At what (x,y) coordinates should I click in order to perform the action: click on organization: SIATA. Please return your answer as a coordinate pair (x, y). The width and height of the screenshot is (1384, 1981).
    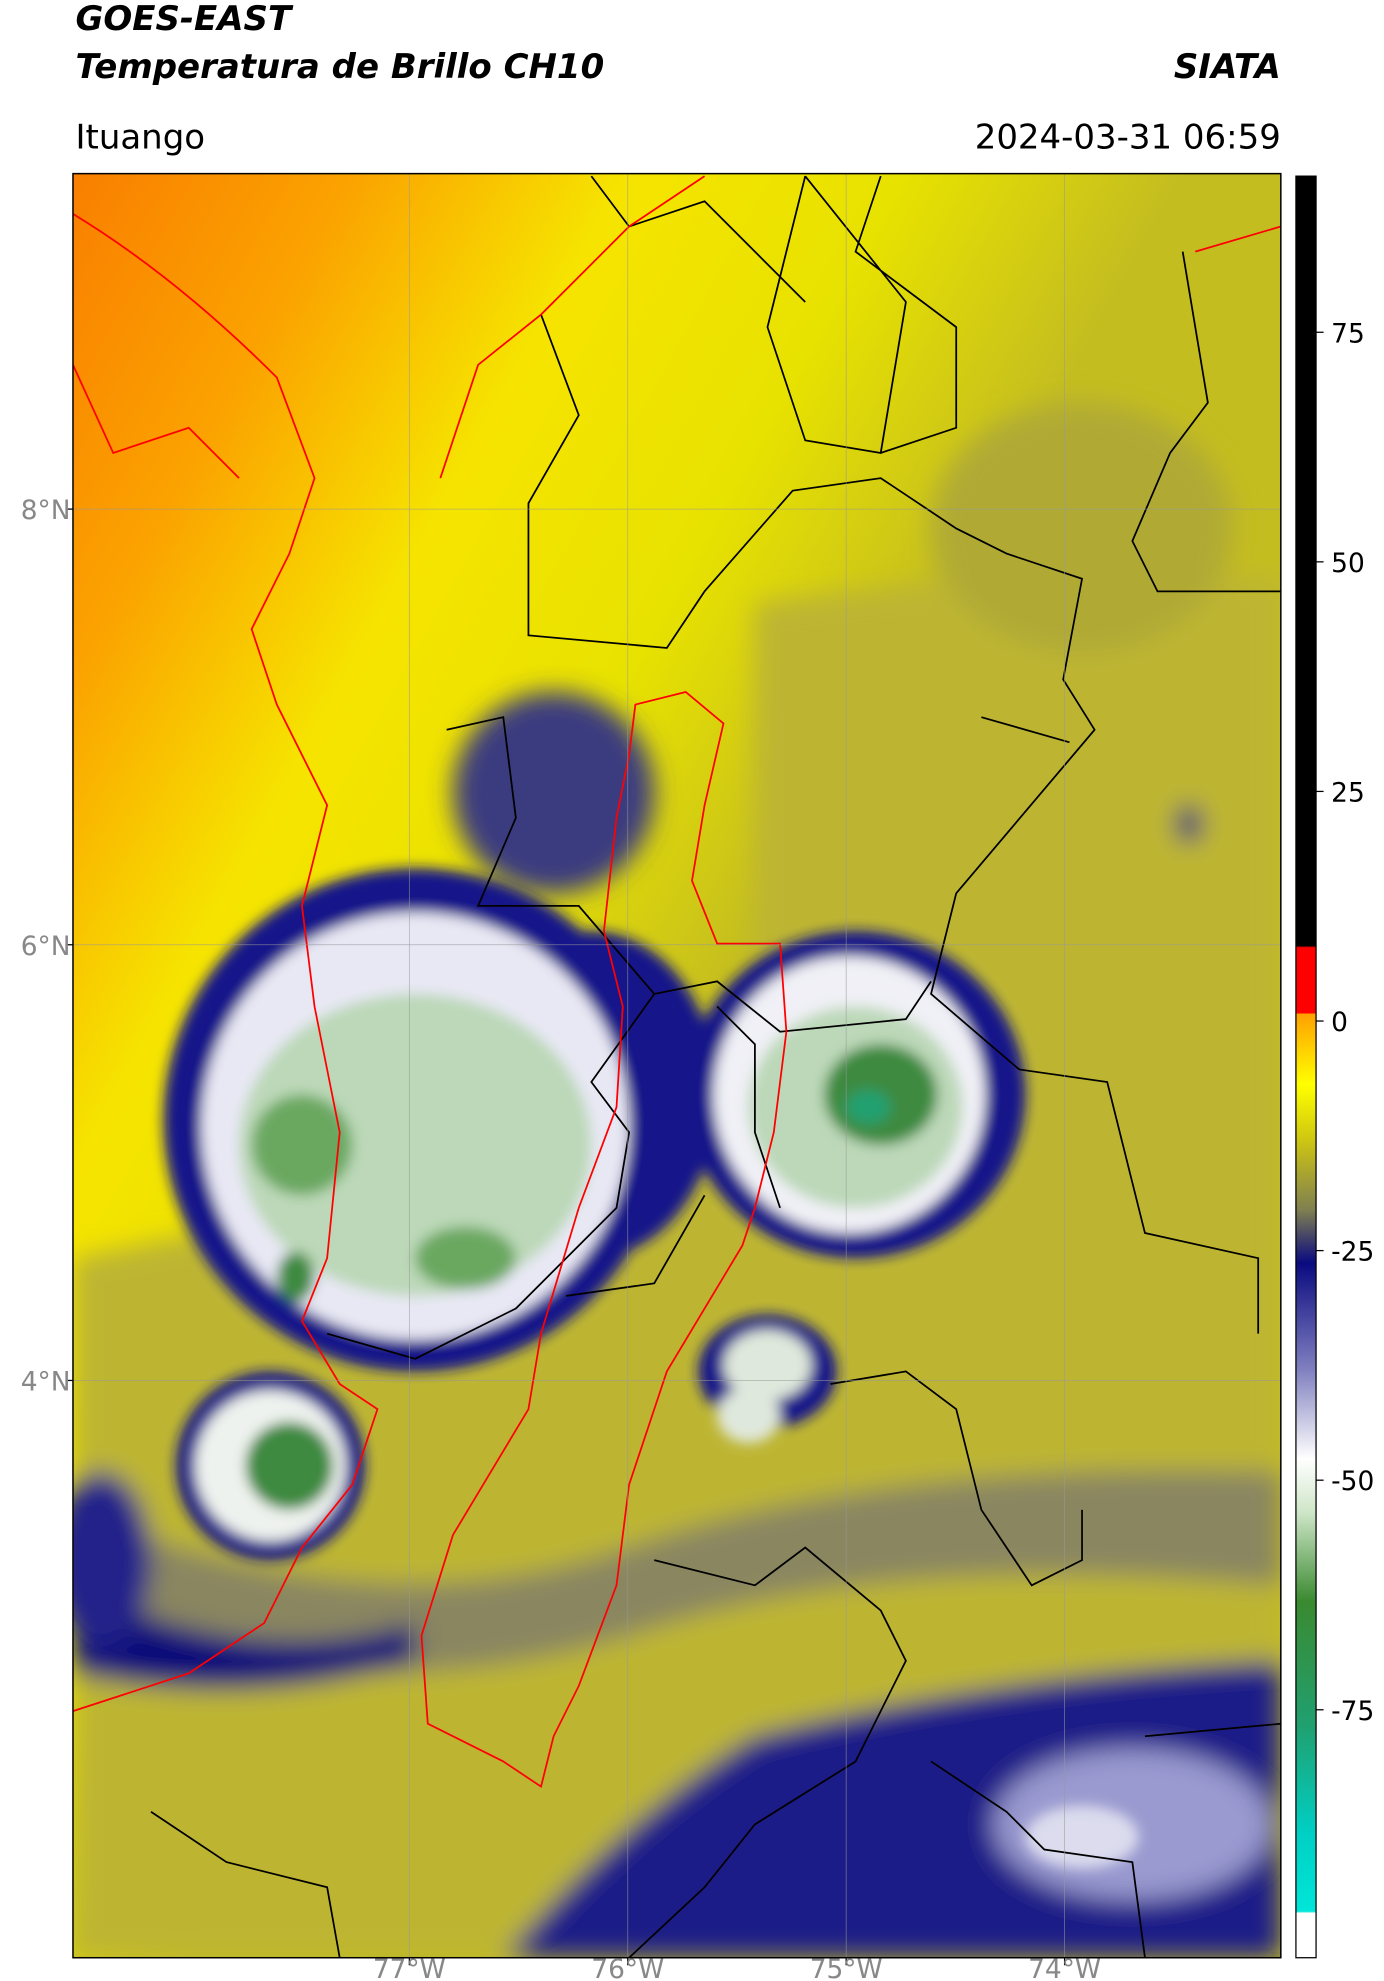
    Looking at the image, I should click on (1227, 67).